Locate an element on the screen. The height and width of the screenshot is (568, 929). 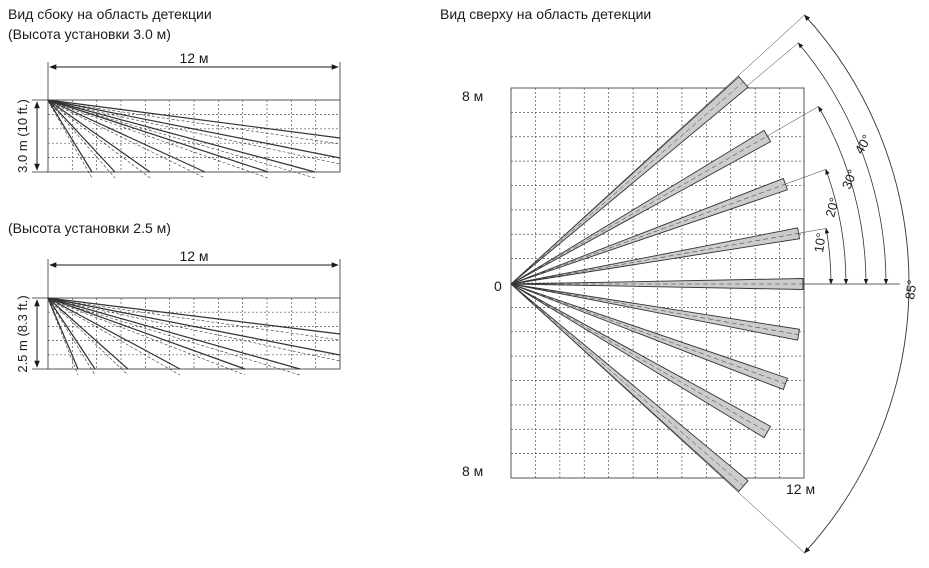
side-view-panel-3m: 12 м 3.0 m (10 ft.) is located at coordinates (178, 114).